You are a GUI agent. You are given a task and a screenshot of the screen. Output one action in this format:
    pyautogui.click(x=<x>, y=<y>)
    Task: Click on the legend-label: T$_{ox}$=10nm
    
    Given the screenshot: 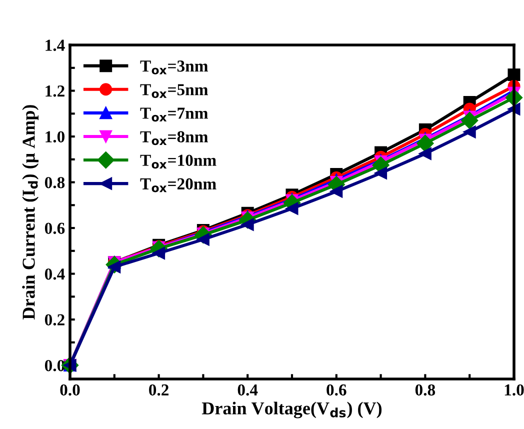 What is the action you would take?
    pyautogui.click(x=178, y=161)
    